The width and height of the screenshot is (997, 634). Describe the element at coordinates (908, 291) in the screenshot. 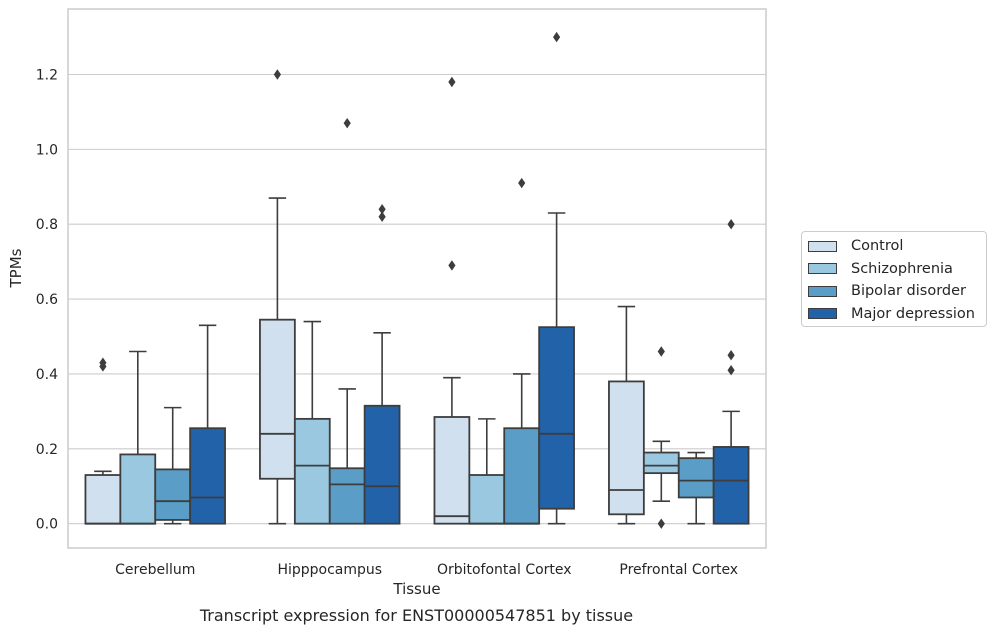

I see `legend-label: Bipolar disorder` at that location.